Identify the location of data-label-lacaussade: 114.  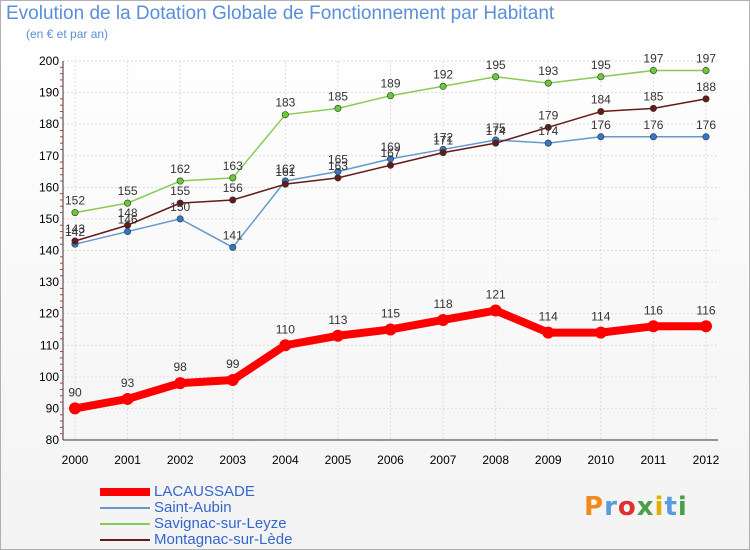
(600, 317).